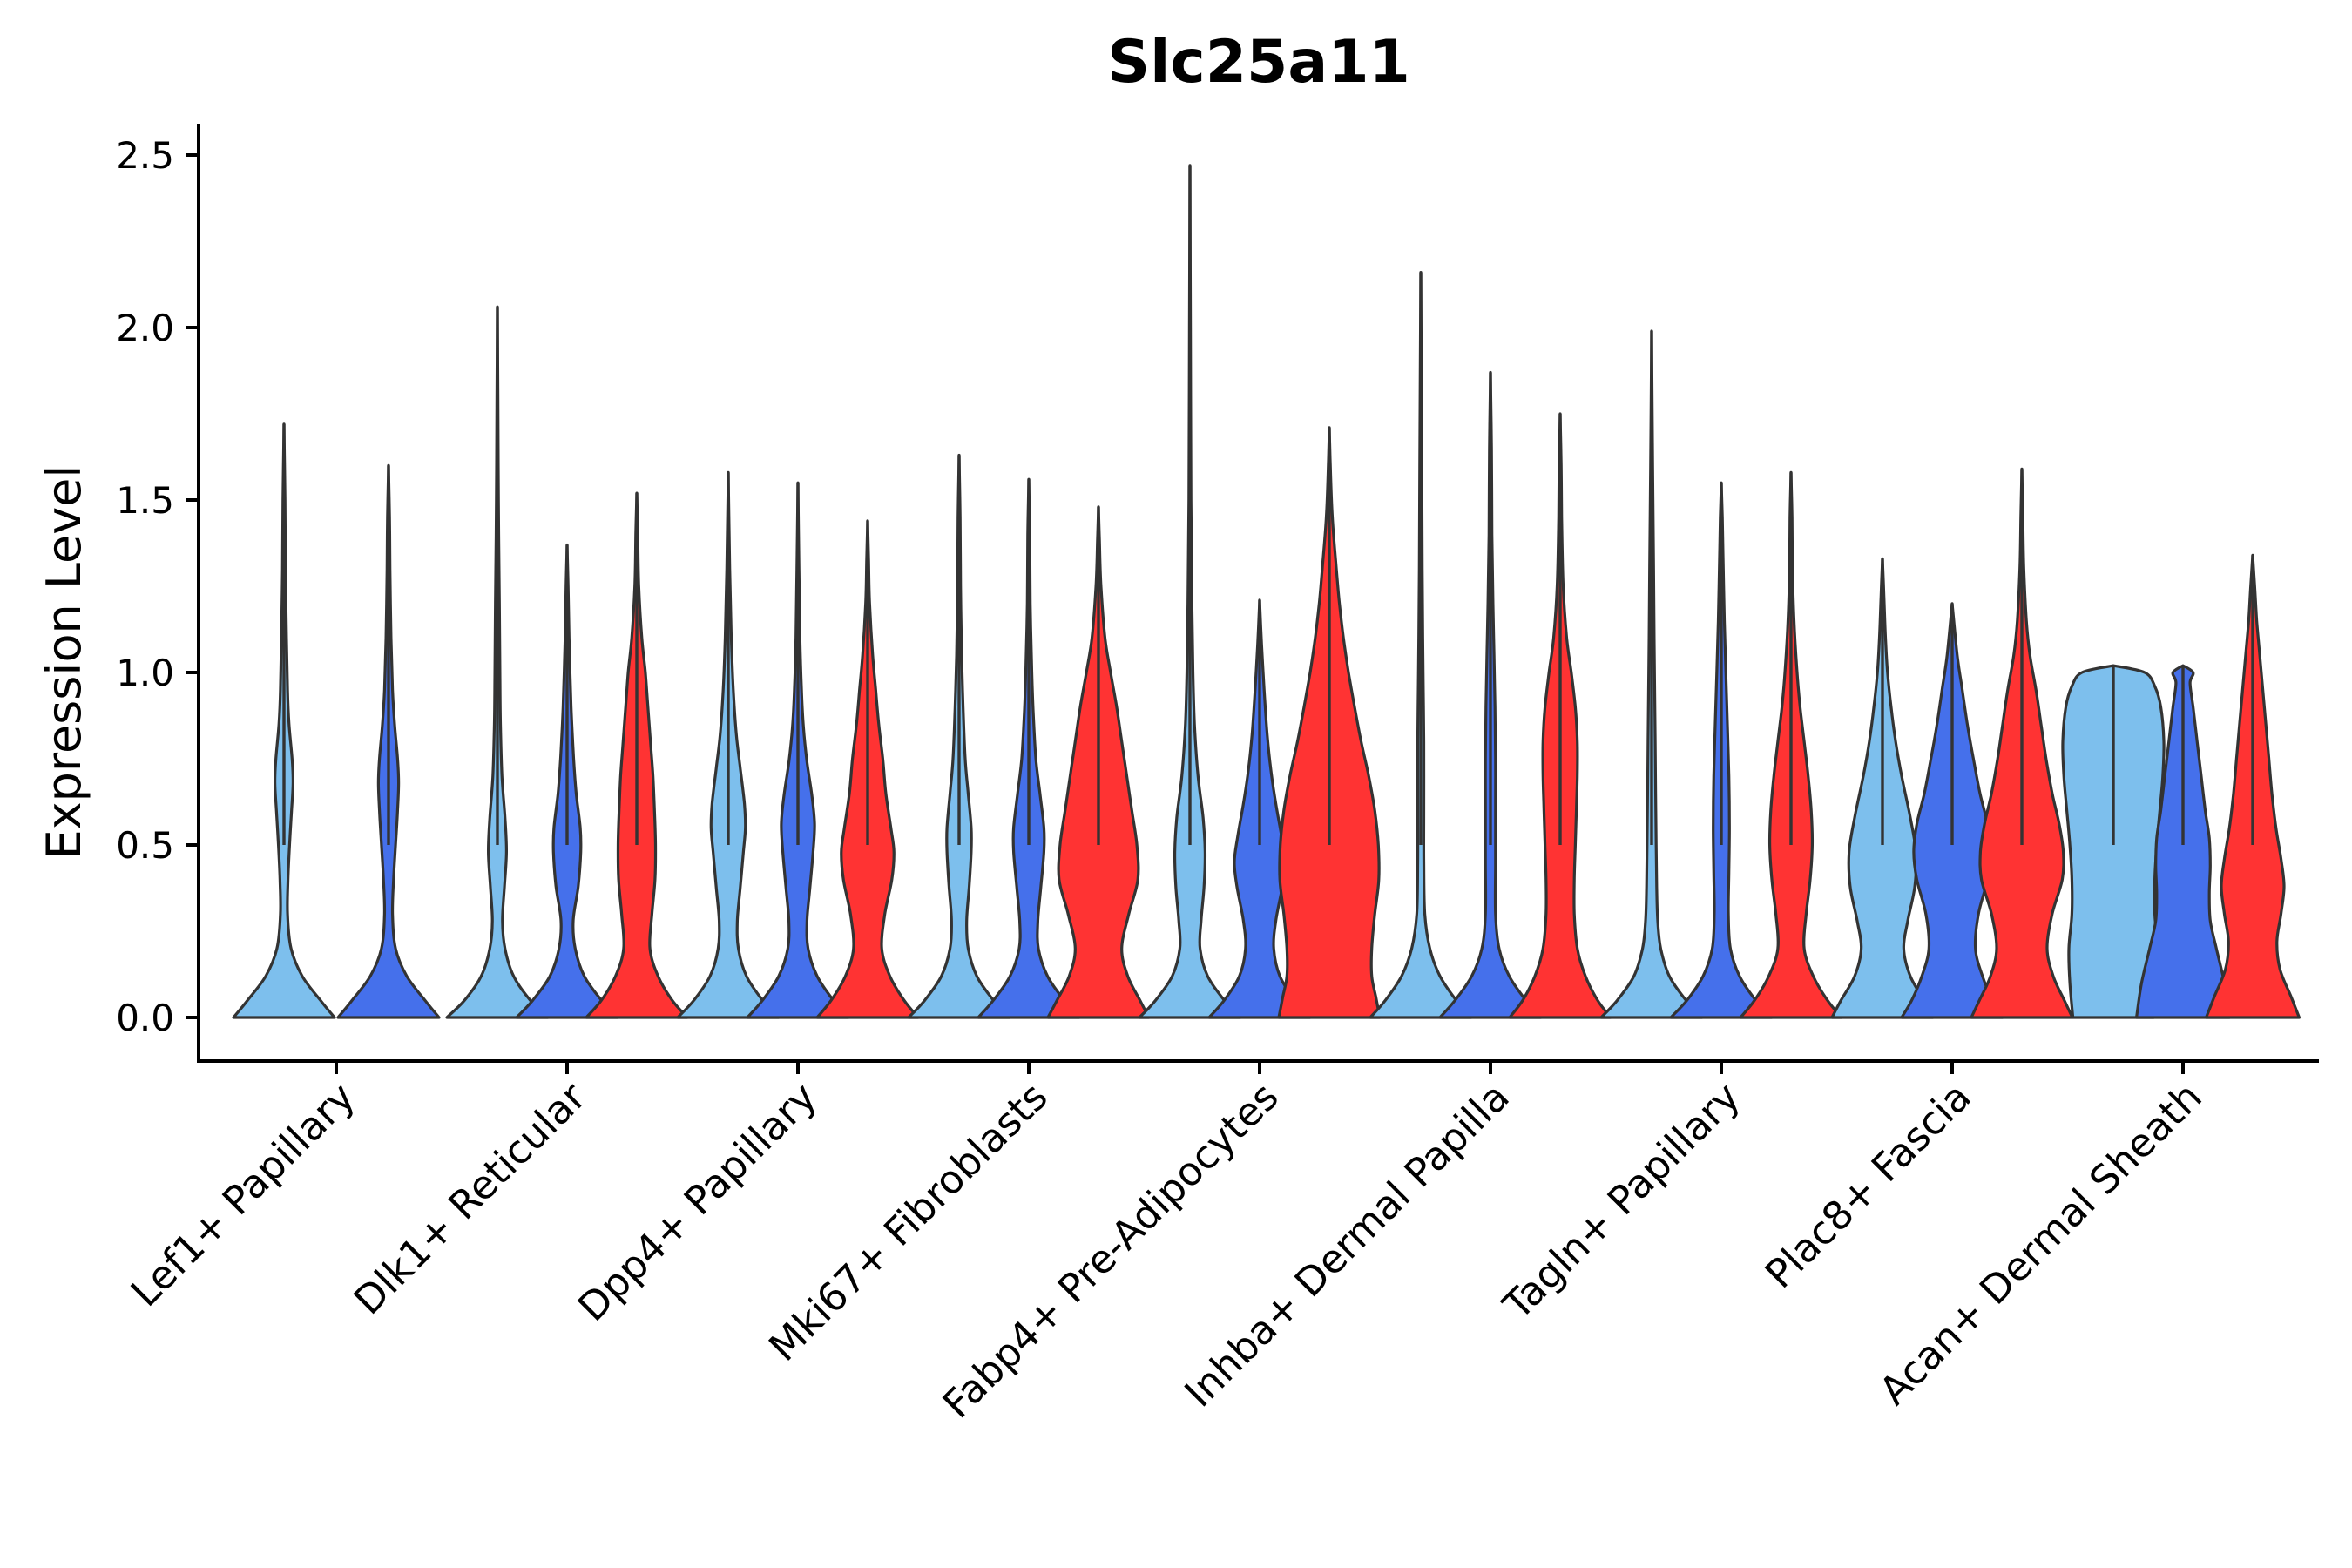  I want to click on x-tick-label: Plac8+ Fascia, so click(1868, 1185).